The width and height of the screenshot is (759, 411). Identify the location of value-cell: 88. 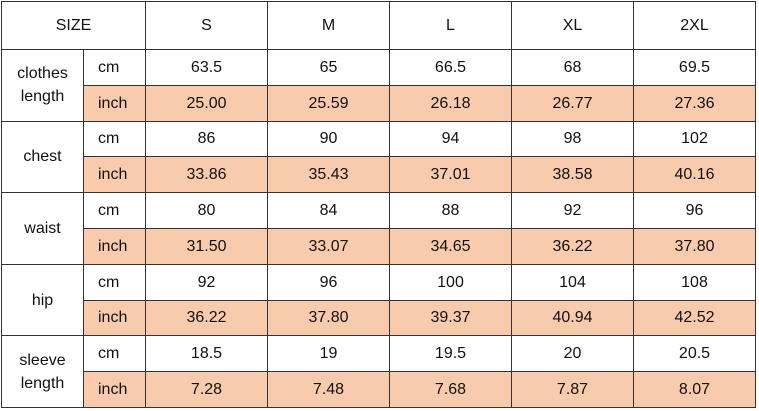
(450, 210).